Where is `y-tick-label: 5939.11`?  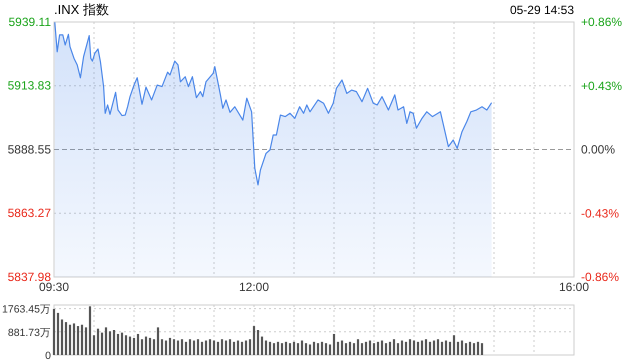 y-tick-label: 5939.11 is located at coordinates (30, 22).